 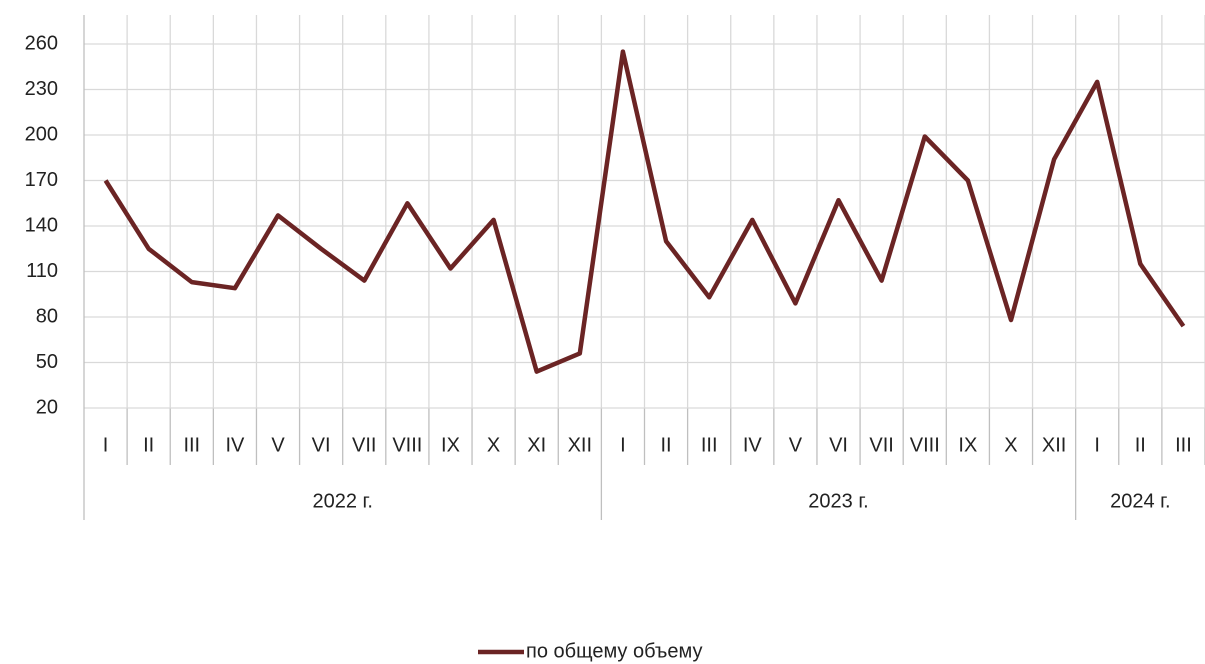 I want to click on y-tick-label: 200, so click(x=41, y=134).